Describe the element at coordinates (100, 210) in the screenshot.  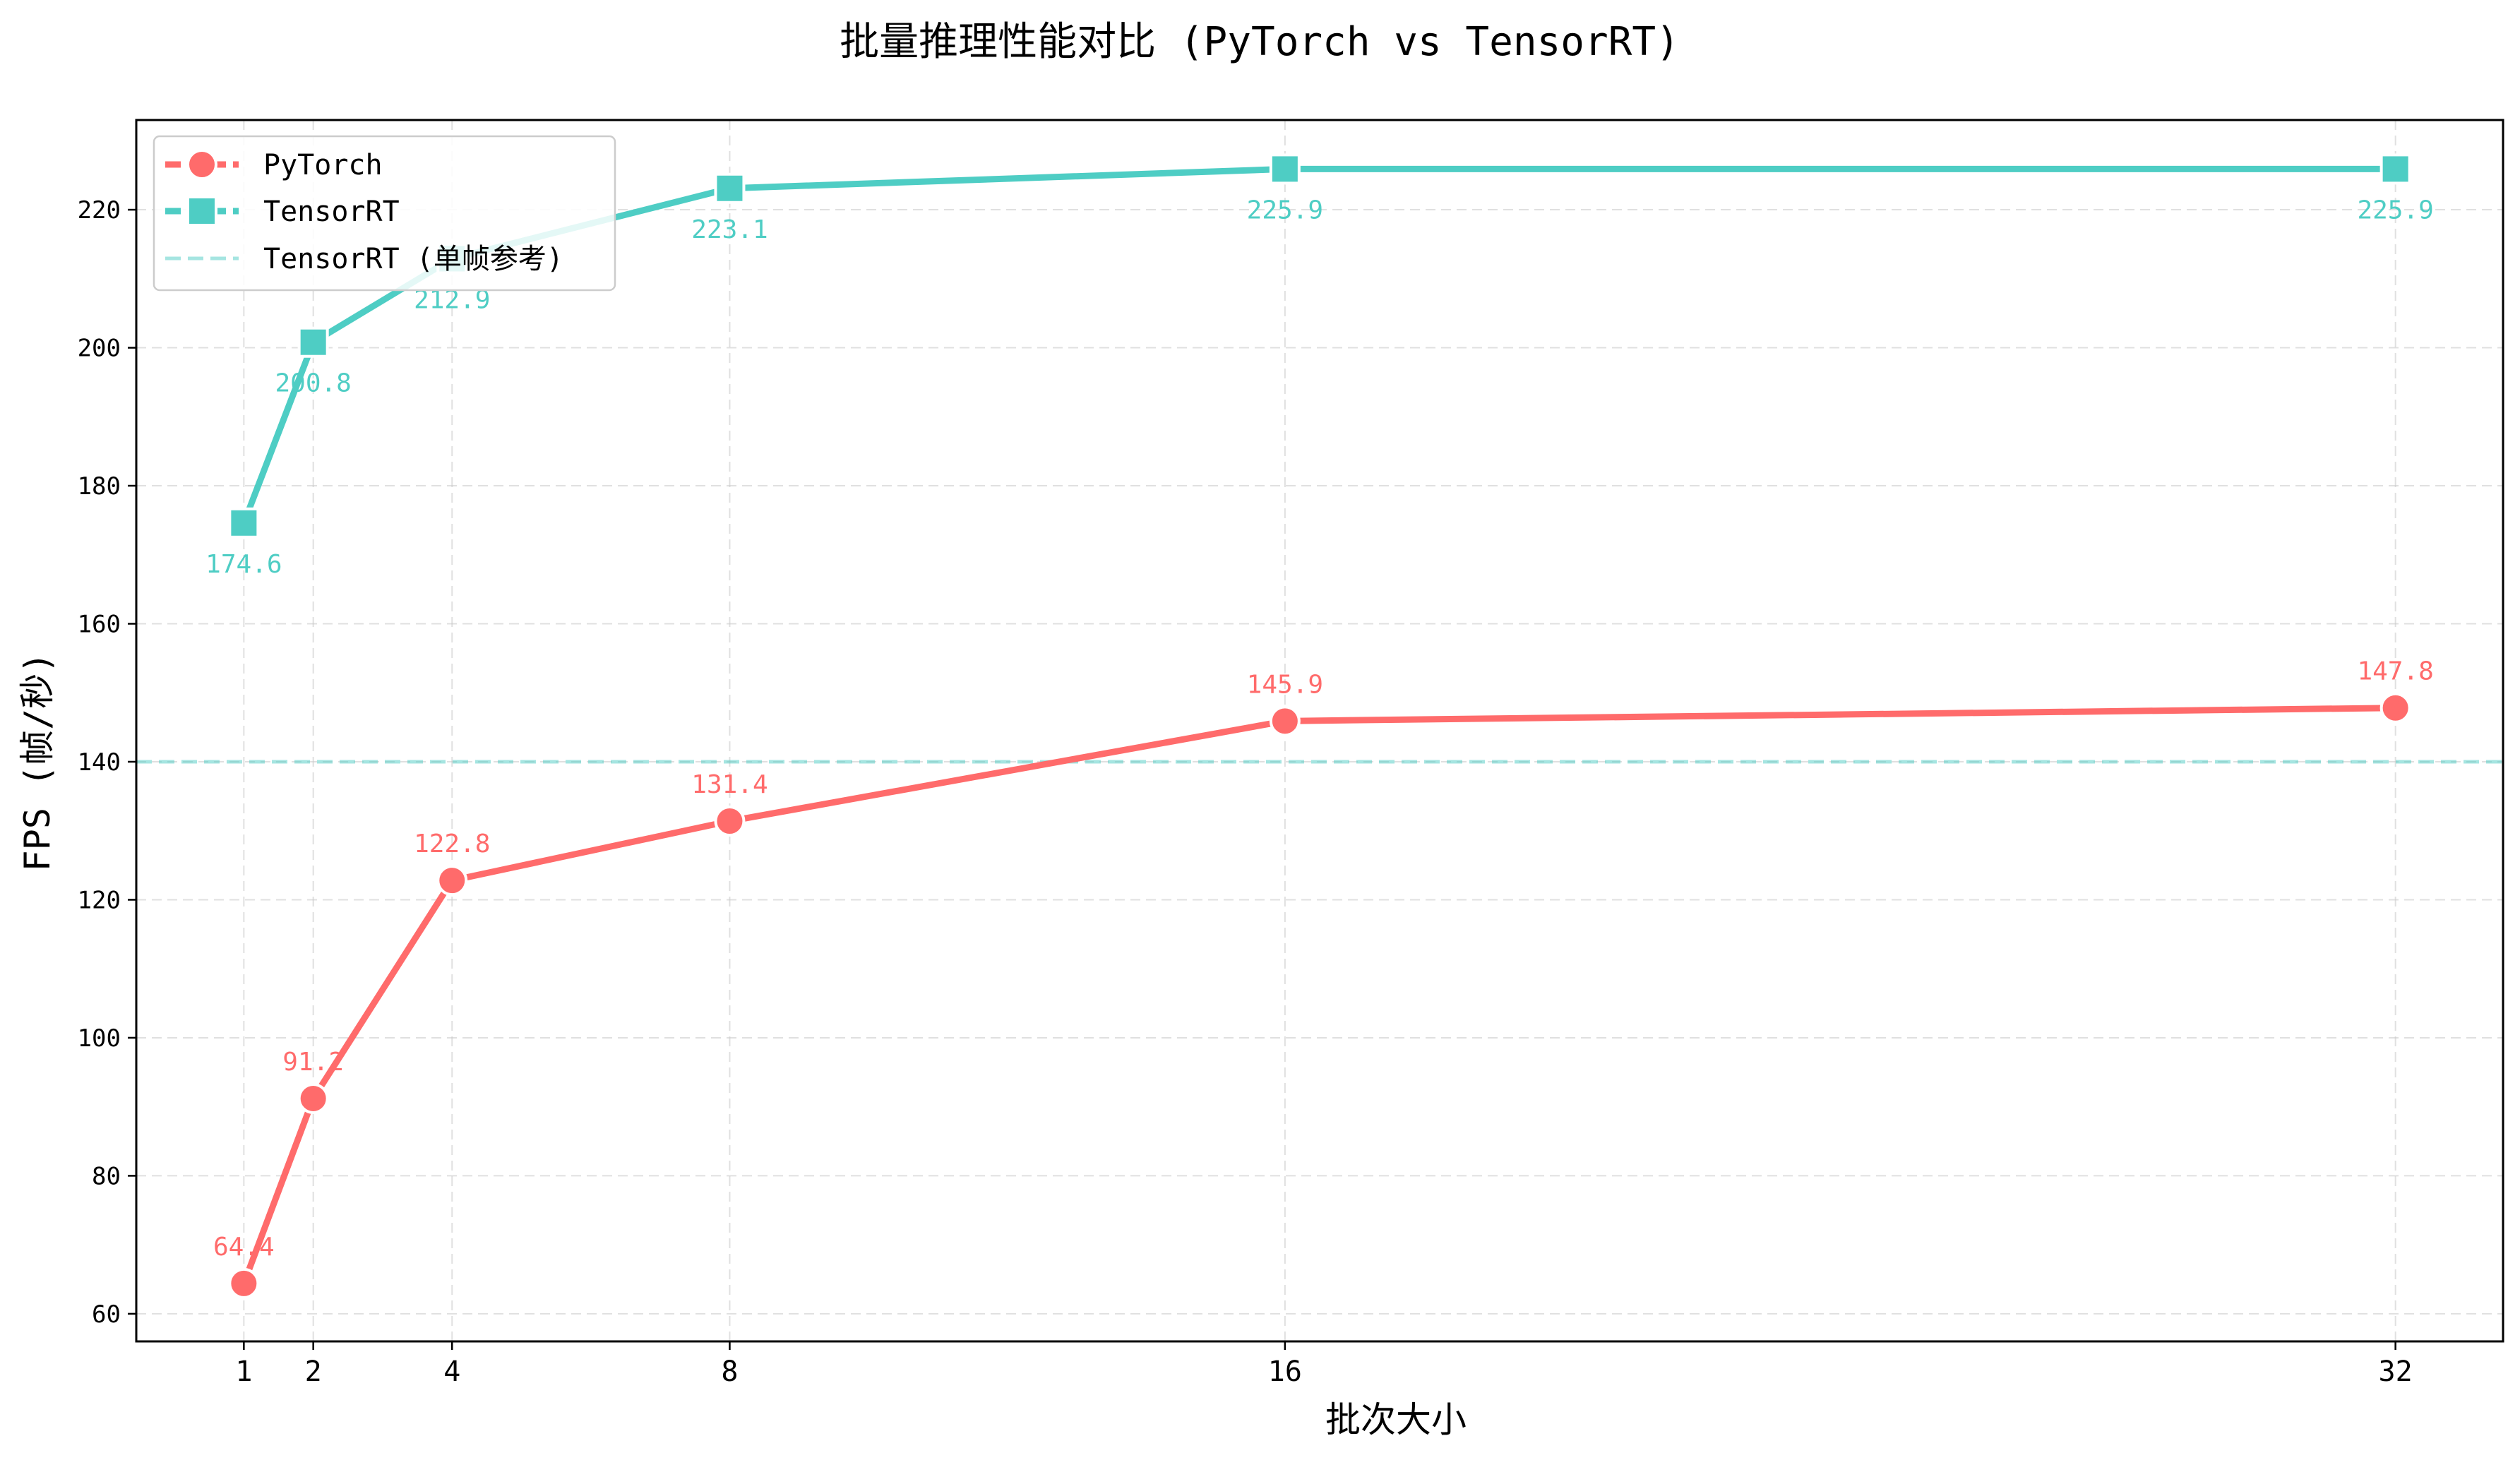
I see `y-tick-label: 220` at that location.